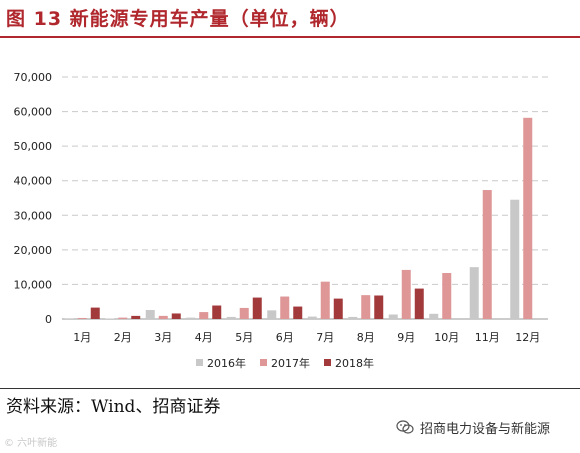  What do you see at coordinates (244, 337) in the screenshot?
I see `x-tick-label: 5月` at bounding box center [244, 337].